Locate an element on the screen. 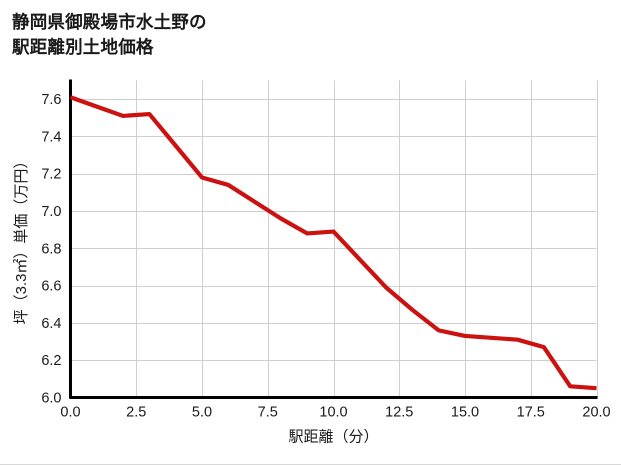  y-tick-labels: 6.0 6.2 6.4 6.6 6.8 7.0 7.2 7.4 7.6 is located at coordinates (51, 249).